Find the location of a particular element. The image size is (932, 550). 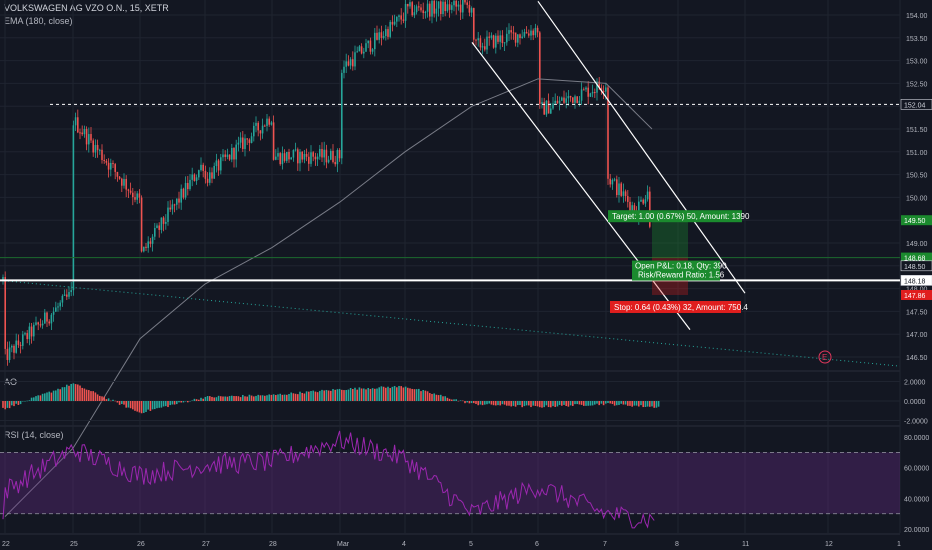

rsi-tick-label: 20.0000 is located at coordinates (916, 530).